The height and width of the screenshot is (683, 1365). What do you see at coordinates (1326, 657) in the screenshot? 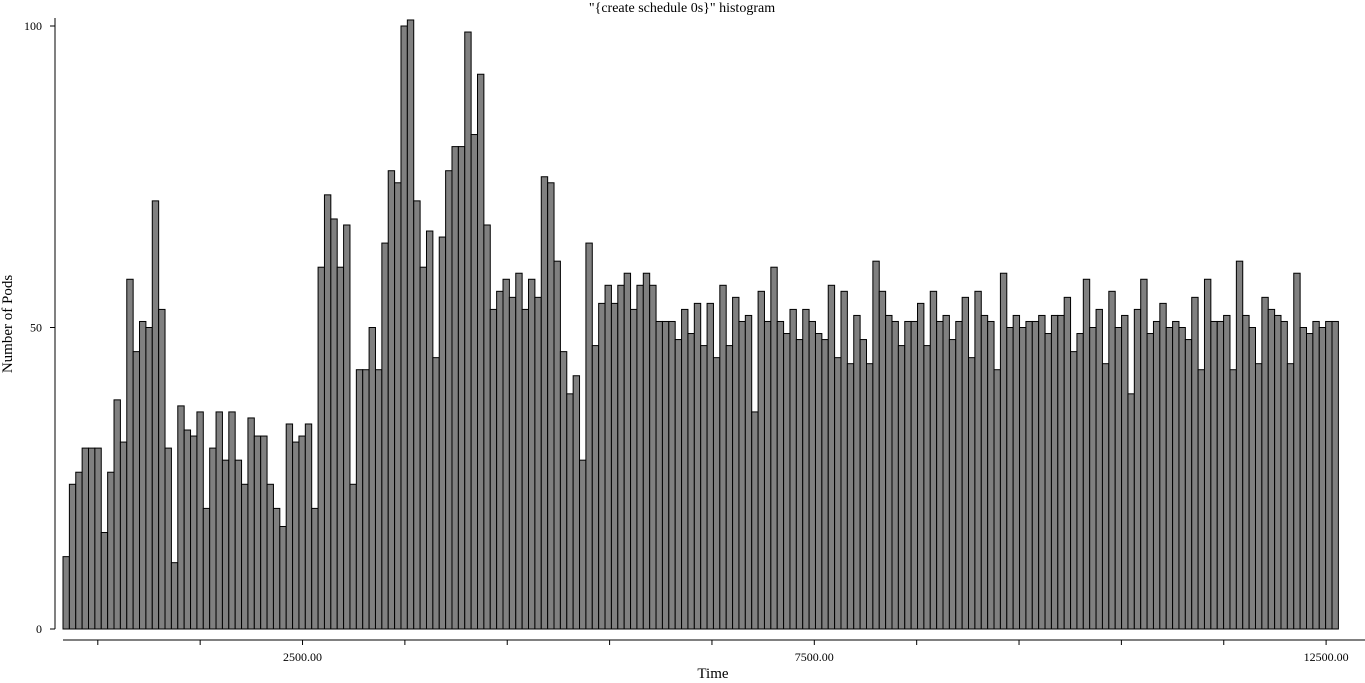
I see `x-tick-label: 12500.00` at bounding box center [1326, 657].